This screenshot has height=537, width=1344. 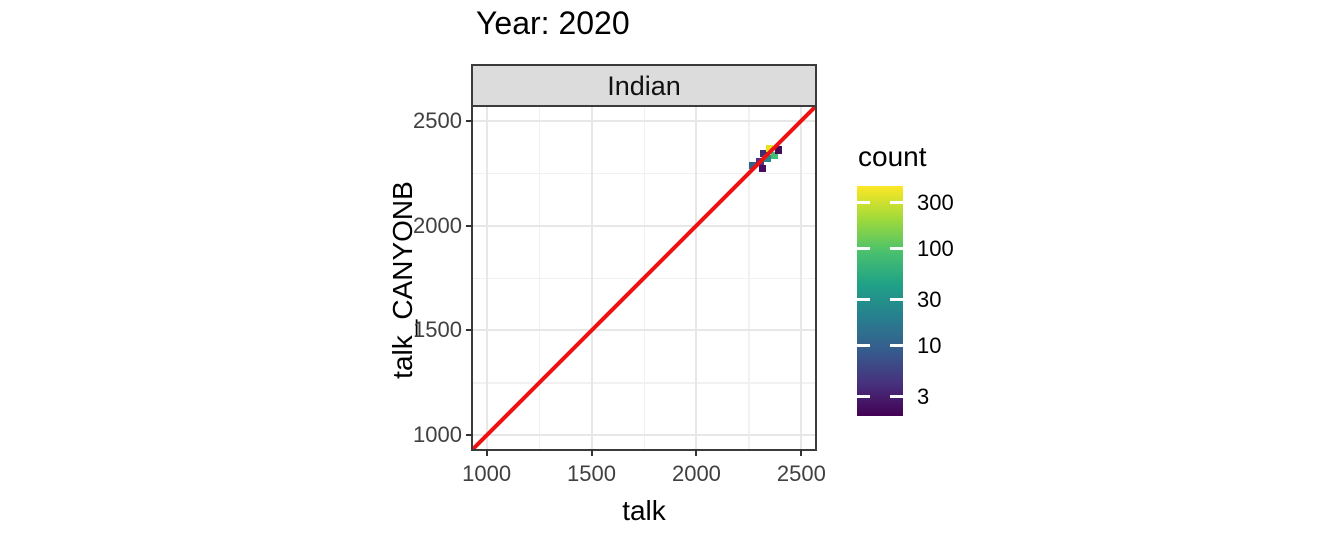 I want to click on y-axis-tick-label: 1500, so click(x=437, y=330).